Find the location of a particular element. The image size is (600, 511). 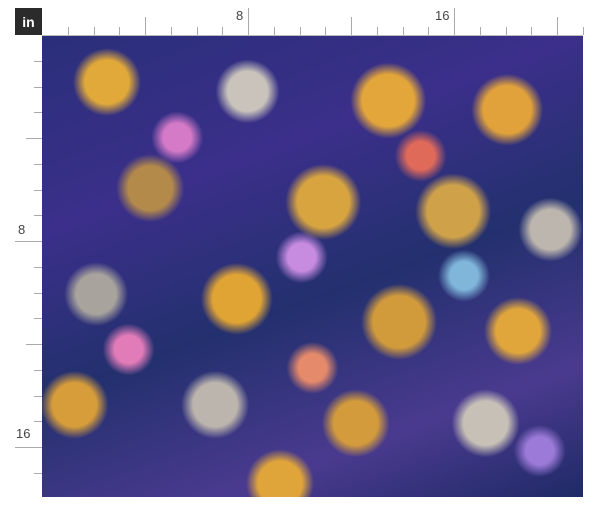

unit-label: in is located at coordinates (28, 21).